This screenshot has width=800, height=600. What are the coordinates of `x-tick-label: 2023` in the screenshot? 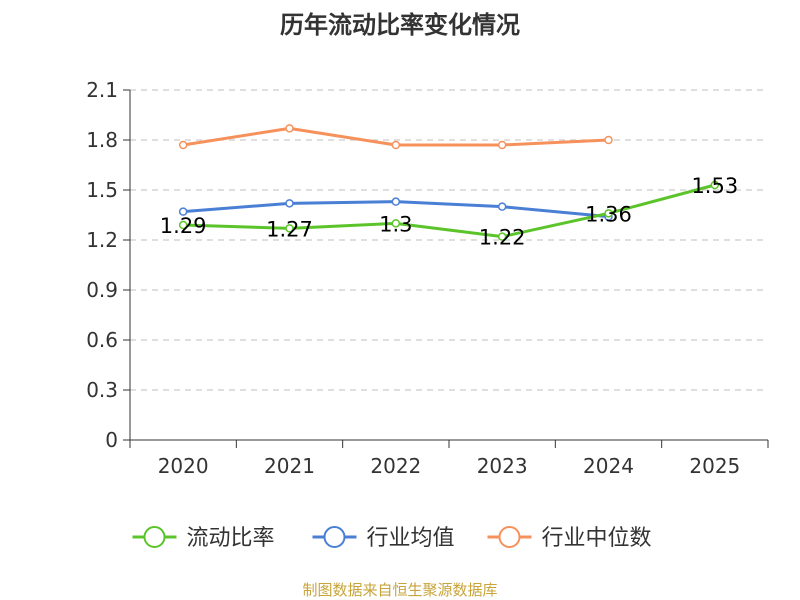 It's located at (502, 466).